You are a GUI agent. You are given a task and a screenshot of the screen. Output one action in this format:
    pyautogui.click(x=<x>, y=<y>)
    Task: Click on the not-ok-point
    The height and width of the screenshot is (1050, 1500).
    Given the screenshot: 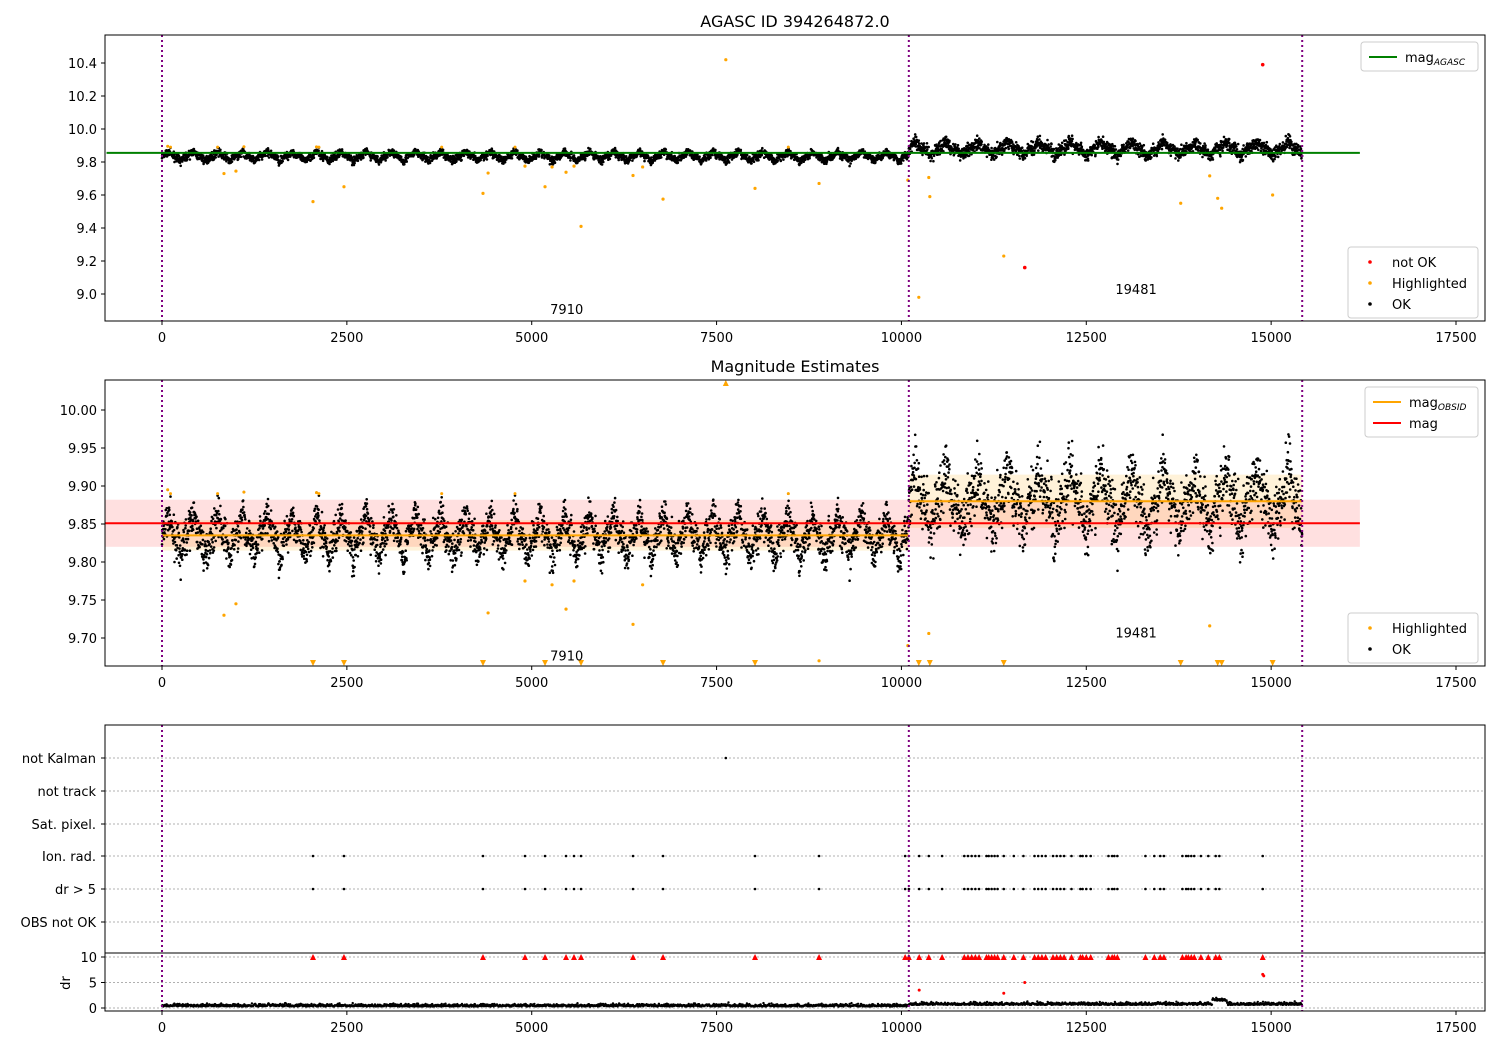 What is the action you would take?
    pyautogui.click(x=1262, y=64)
    